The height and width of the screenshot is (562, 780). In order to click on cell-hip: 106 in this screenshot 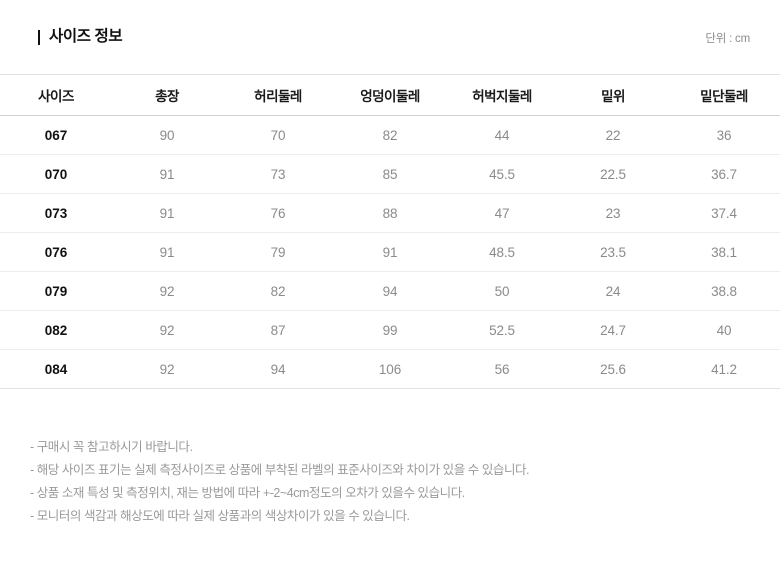, I will do `click(390, 369)`.